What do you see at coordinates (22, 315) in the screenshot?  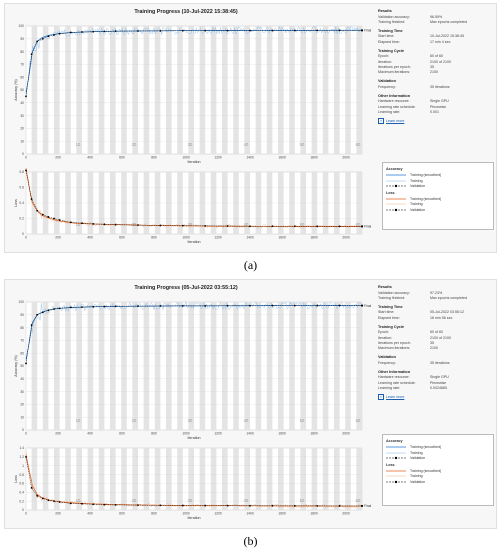 I see `y-tick-label: 90` at bounding box center [22, 315].